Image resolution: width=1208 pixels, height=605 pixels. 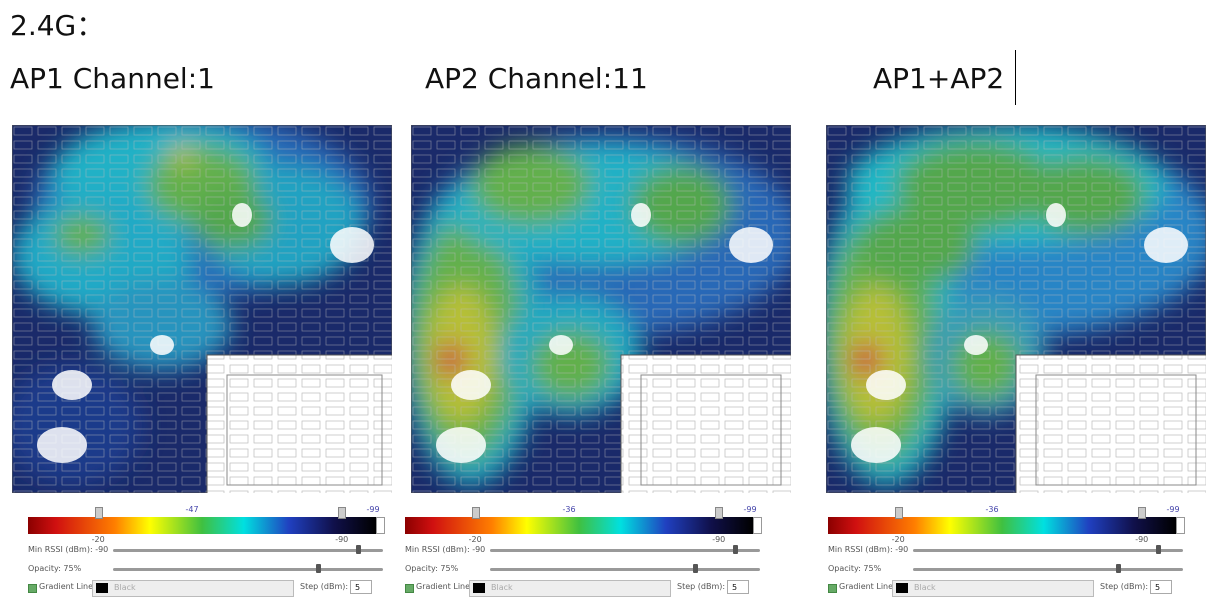 I want to click on panel-title: AP2 Channel:11, so click(x=536, y=78).